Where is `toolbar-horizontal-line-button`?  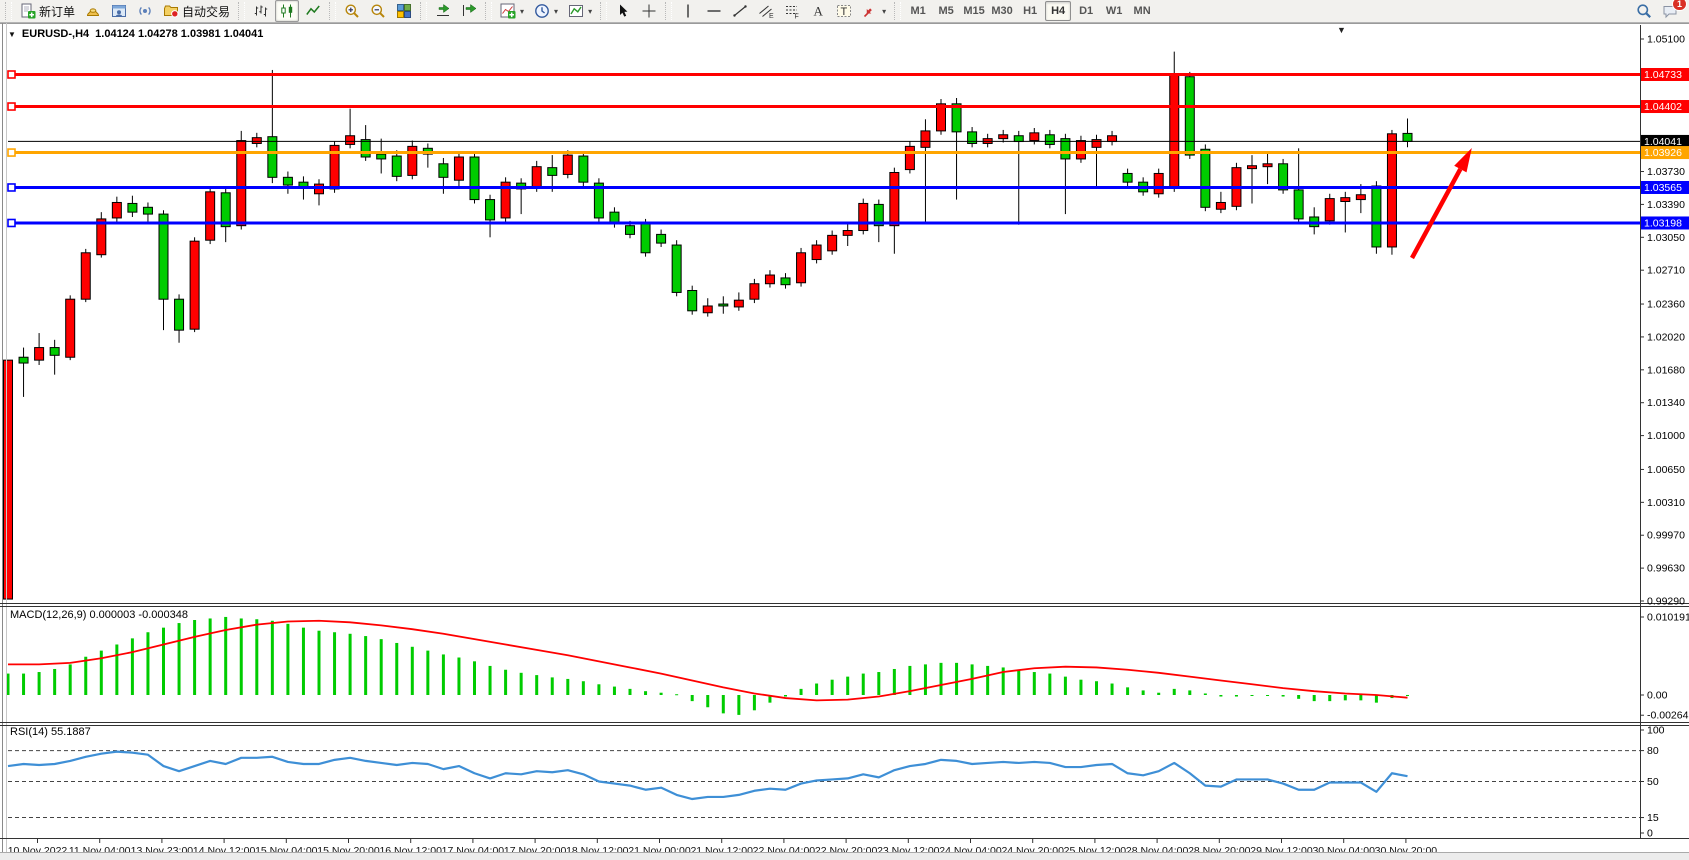 toolbar-horizontal-line-button is located at coordinates (714, 11).